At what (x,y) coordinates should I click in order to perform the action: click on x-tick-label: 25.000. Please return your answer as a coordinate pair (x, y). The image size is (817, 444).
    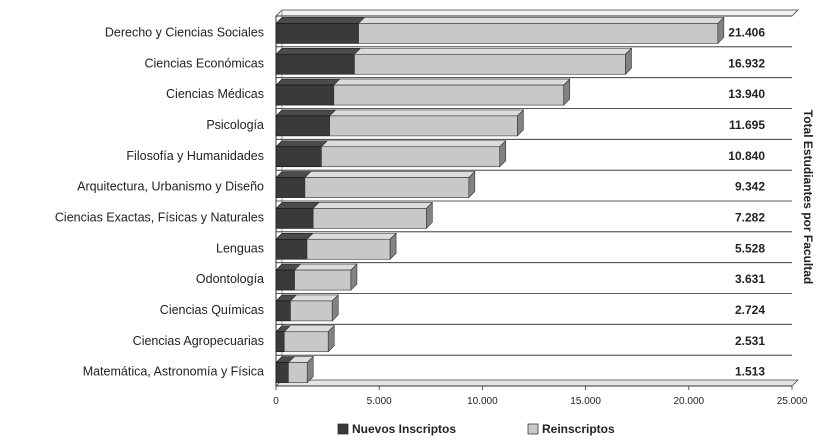
    Looking at the image, I should click on (792, 401).